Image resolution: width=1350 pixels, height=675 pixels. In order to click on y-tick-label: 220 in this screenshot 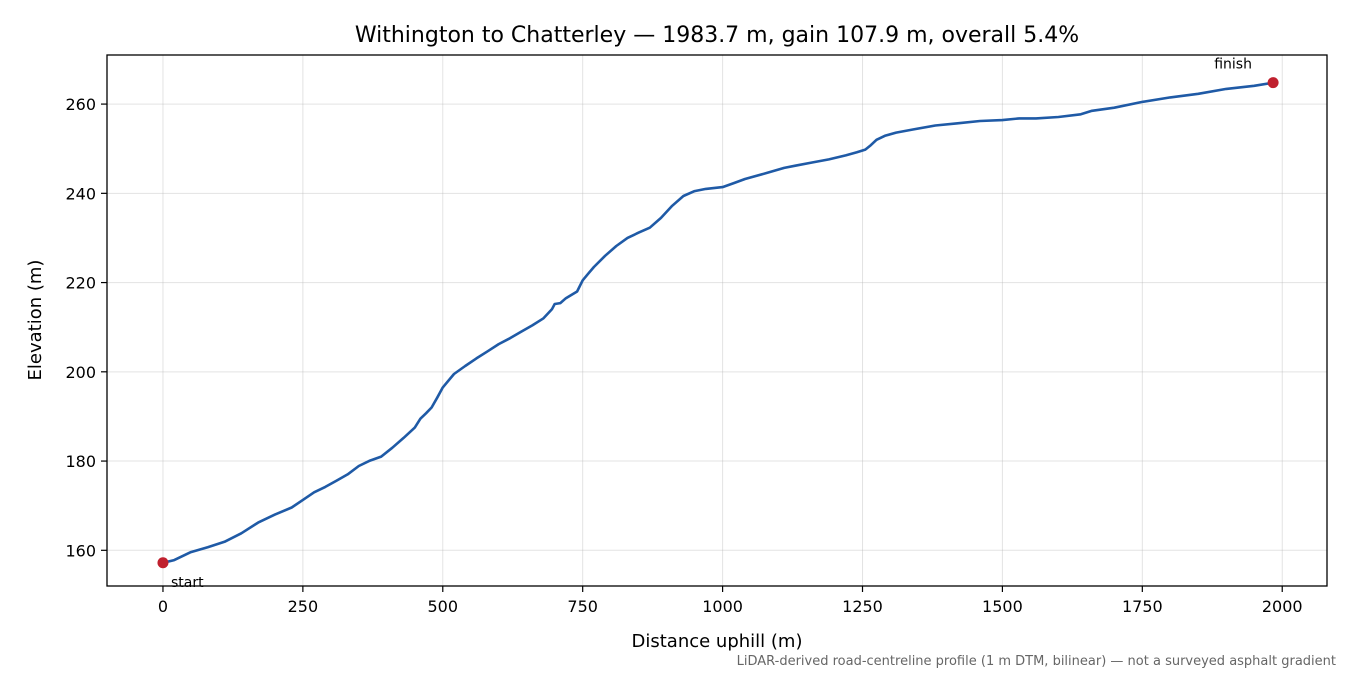, I will do `click(80, 283)`.